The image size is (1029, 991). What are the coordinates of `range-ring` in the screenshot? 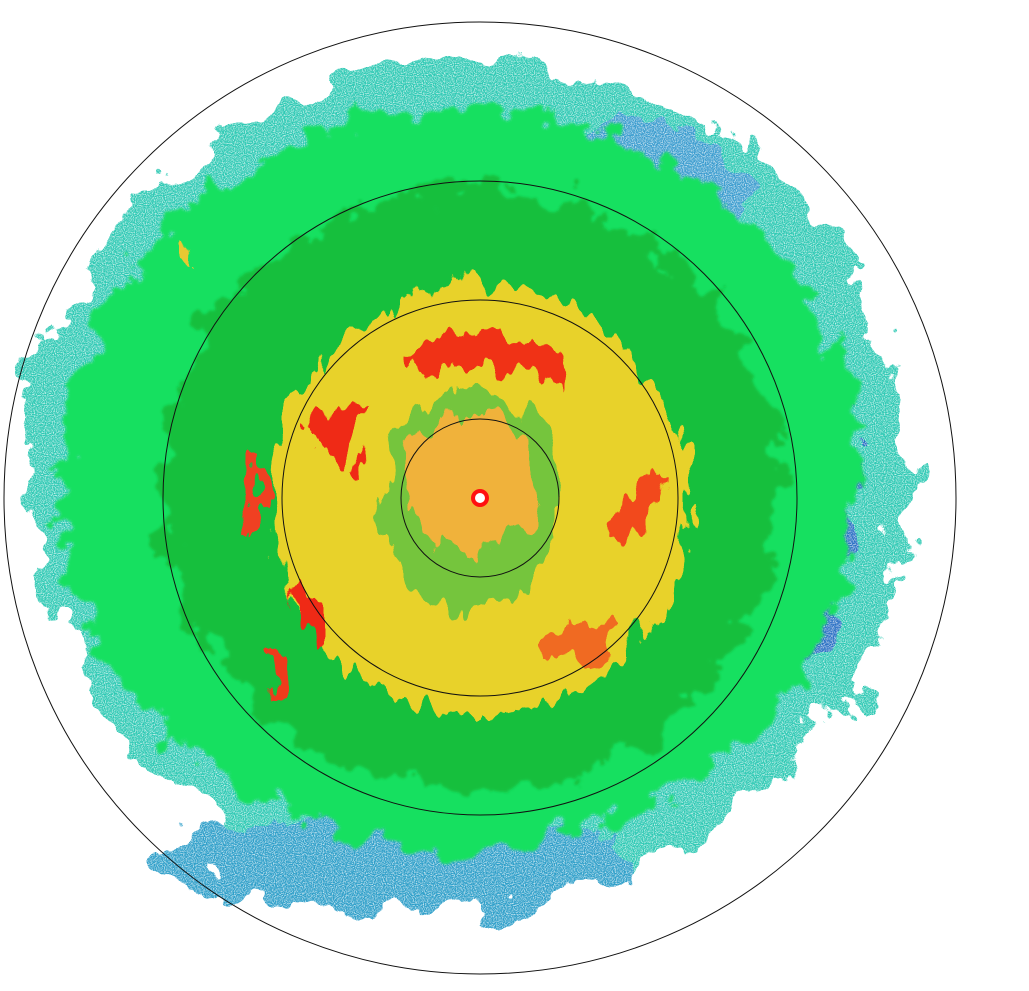 It's located at (480, 498).